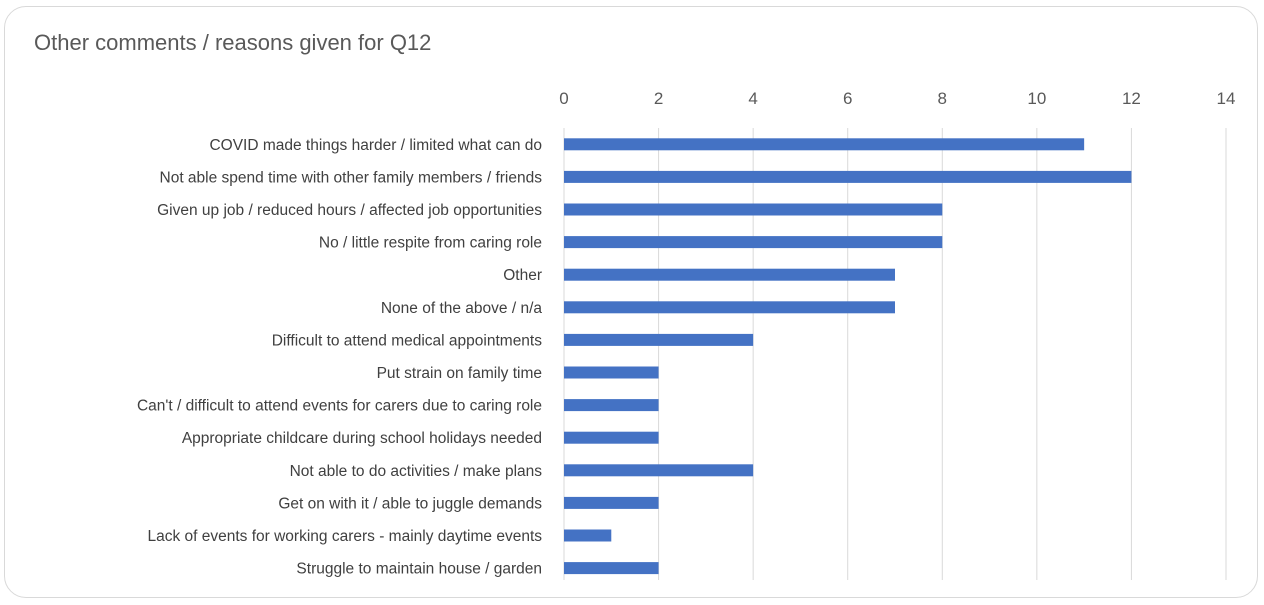 The height and width of the screenshot is (605, 1264). What do you see at coordinates (847, 98) in the screenshot?
I see `x-tick-label: 6` at bounding box center [847, 98].